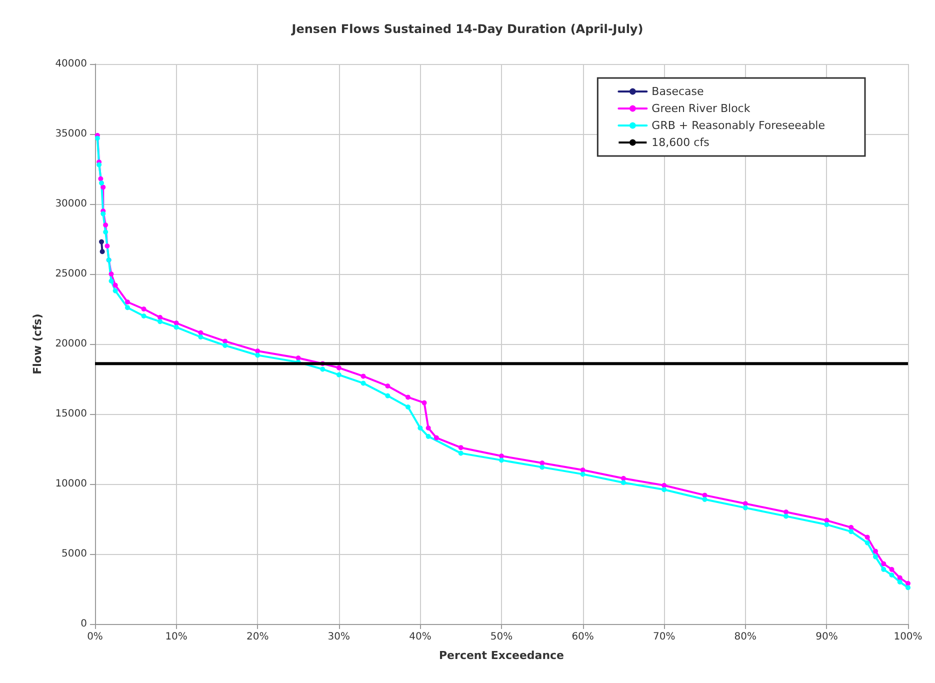 This screenshot has width=935, height=683. Describe the element at coordinates (739, 125) in the screenshot. I see `legend-label: GRB + Reasonably Foreseeable` at that location.